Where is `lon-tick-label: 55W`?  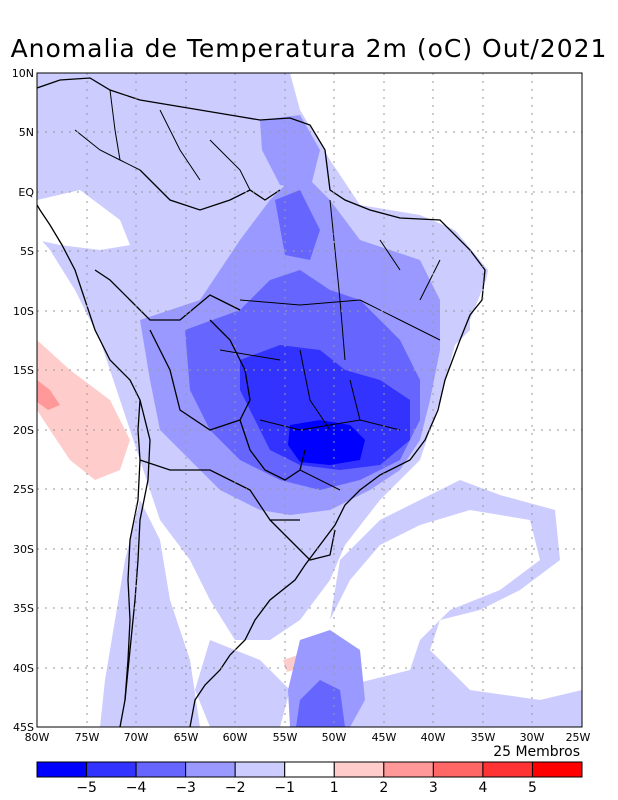
lon-tick-label: 55W is located at coordinates (285, 737).